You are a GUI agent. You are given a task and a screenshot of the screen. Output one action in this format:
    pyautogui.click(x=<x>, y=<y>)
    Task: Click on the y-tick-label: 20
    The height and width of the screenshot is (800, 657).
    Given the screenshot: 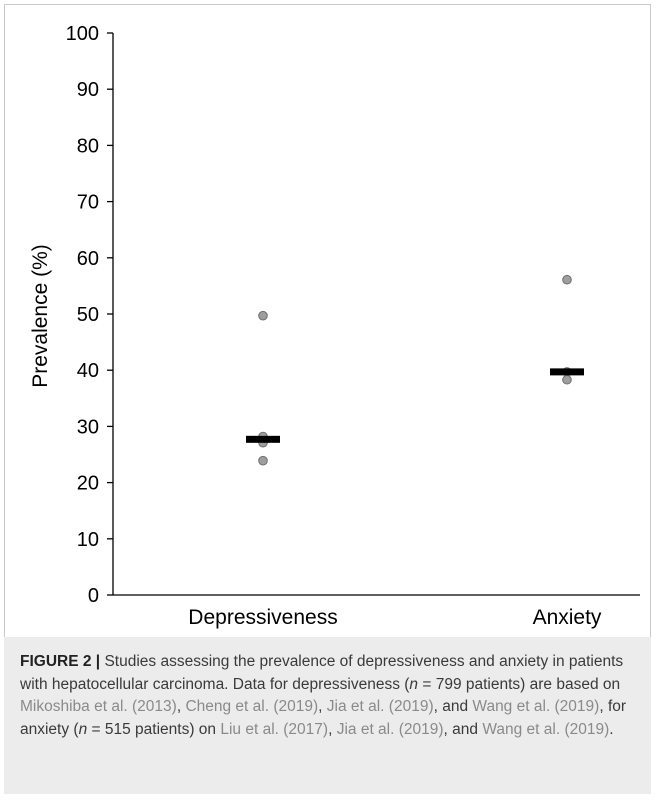 What is the action you would take?
    pyautogui.click(x=88, y=484)
    